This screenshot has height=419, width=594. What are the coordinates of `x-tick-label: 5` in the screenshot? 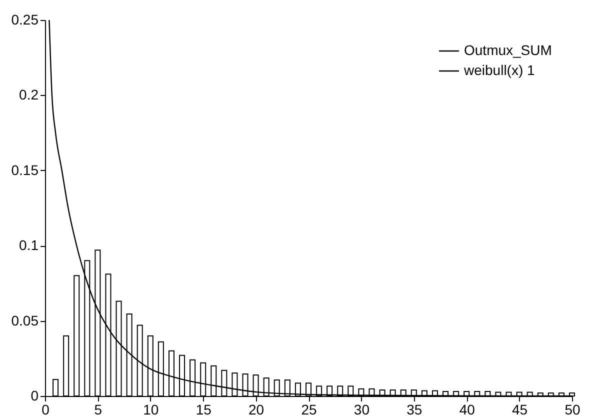 It's located at (98, 410).